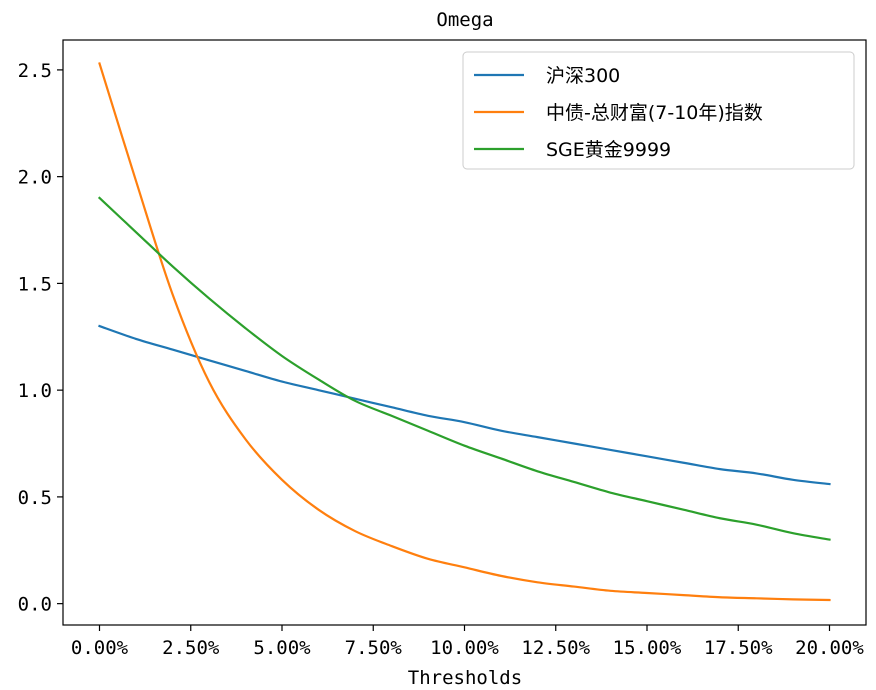 The image size is (876, 690). Describe the element at coordinates (35, 284) in the screenshot. I see `y-tick-label: 1.5` at that location.